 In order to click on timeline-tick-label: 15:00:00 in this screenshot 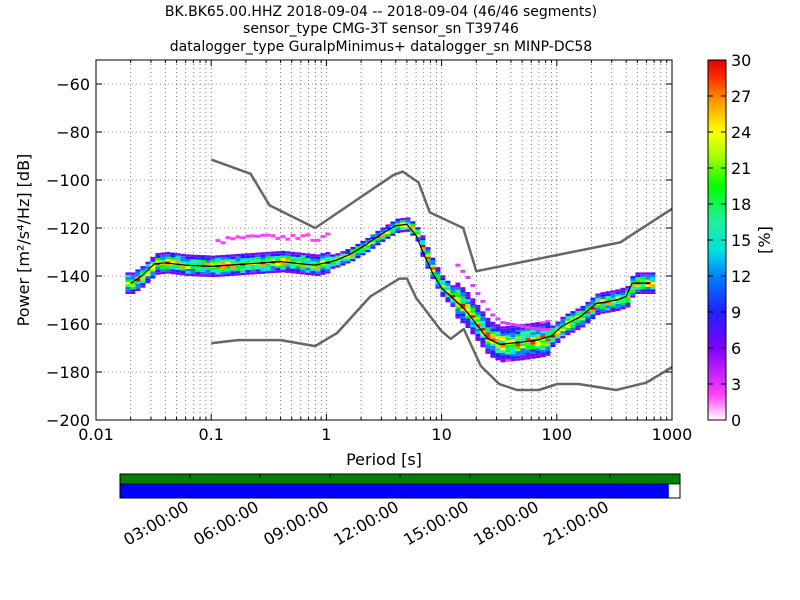, I will do `click(436, 523)`.